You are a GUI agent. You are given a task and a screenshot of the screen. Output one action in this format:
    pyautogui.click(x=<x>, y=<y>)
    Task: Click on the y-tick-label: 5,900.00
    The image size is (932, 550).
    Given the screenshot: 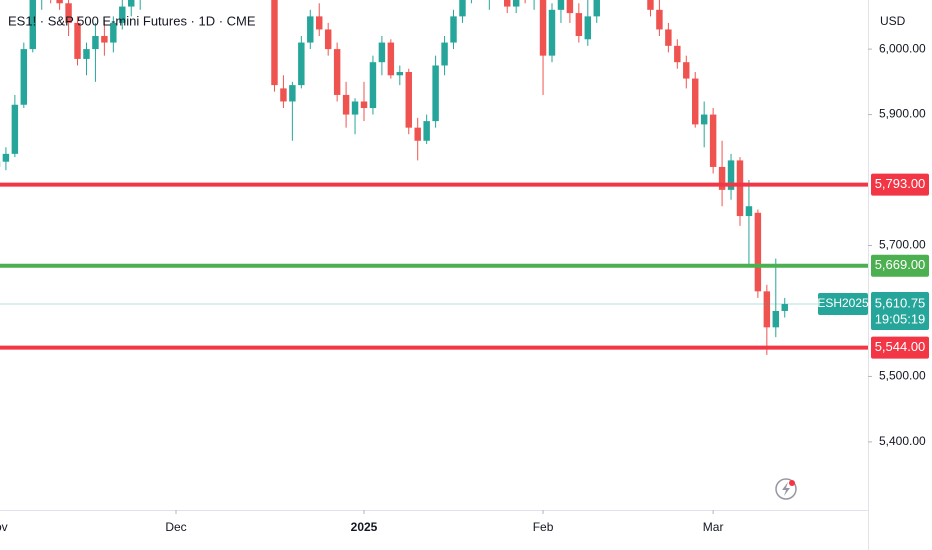 What is the action you would take?
    pyautogui.click(x=902, y=114)
    